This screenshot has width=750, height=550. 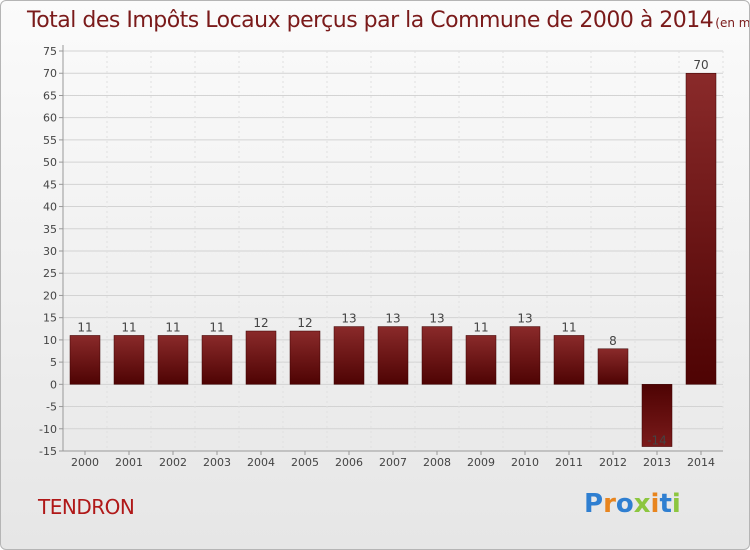 What do you see at coordinates (304, 323) in the screenshot?
I see `data-label-2005: 12` at bounding box center [304, 323].